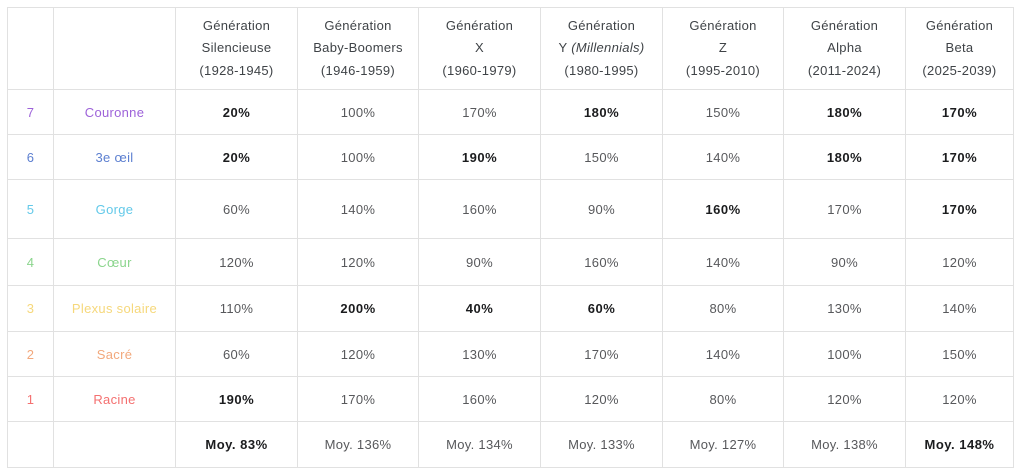 The height and width of the screenshot is (475, 1024). Describe the element at coordinates (30, 399) in the screenshot. I see `chakra-number: 1` at that location.